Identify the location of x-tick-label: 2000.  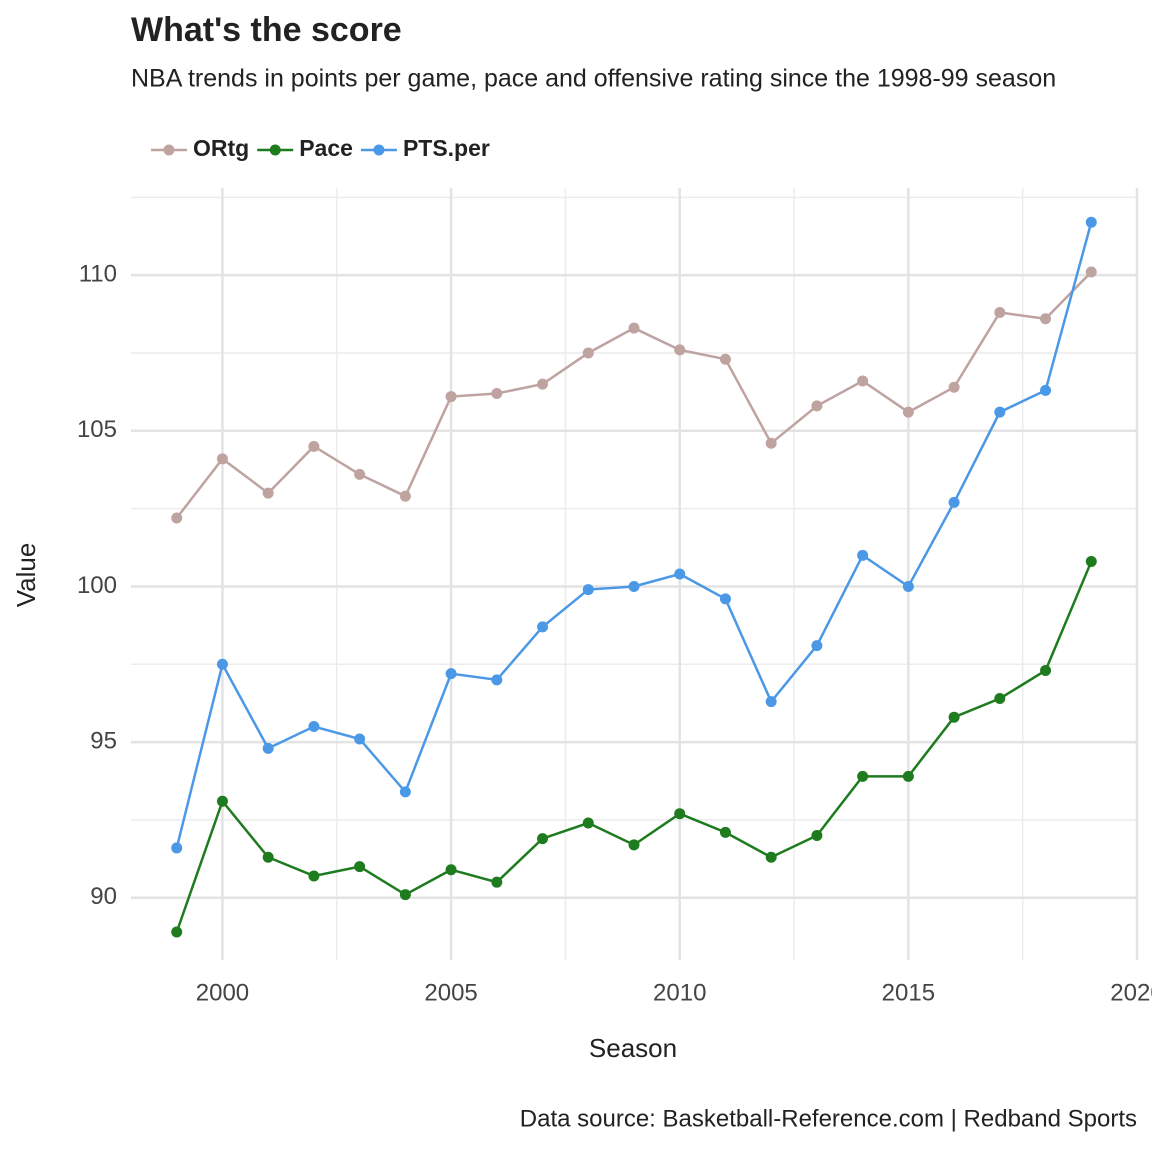
(222, 992).